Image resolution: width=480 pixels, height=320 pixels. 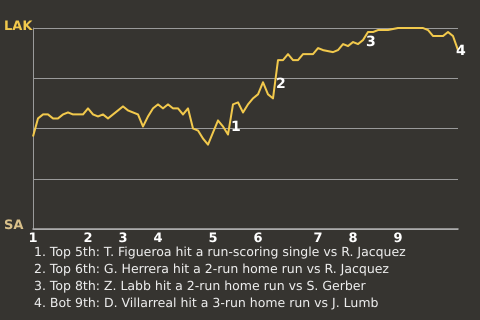 What do you see at coordinates (212, 268) in the screenshot?
I see `text: 2. Top 6th: G. Herrera hit a 2-run home run vs R. Jacquez` at bounding box center [212, 268].